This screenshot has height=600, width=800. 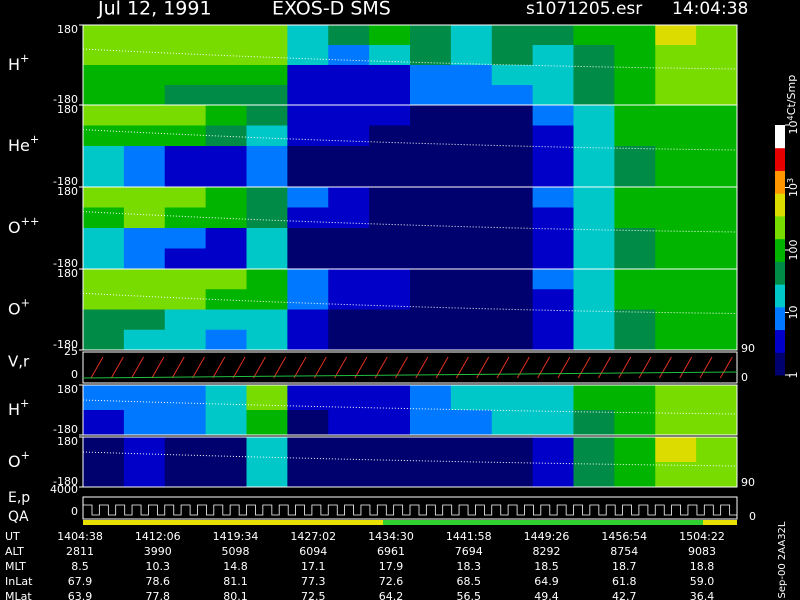 What do you see at coordinates (469, 551) in the screenshot?
I see `cell: 7694` at bounding box center [469, 551].